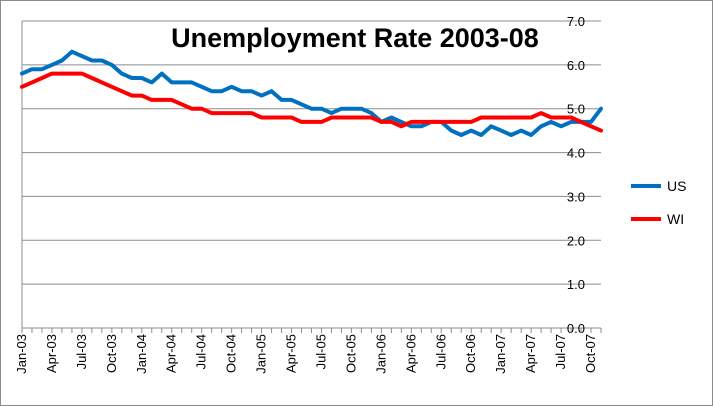  I want to click on y-tick-label: 4.0, so click(576, 153).